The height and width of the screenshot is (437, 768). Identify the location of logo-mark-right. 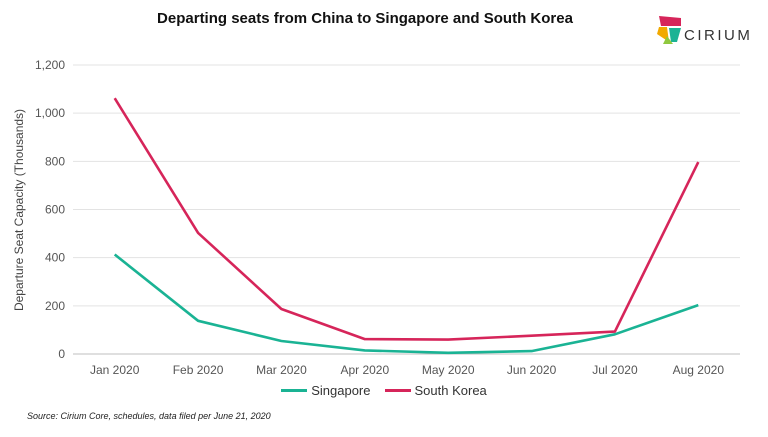
(675, 35).